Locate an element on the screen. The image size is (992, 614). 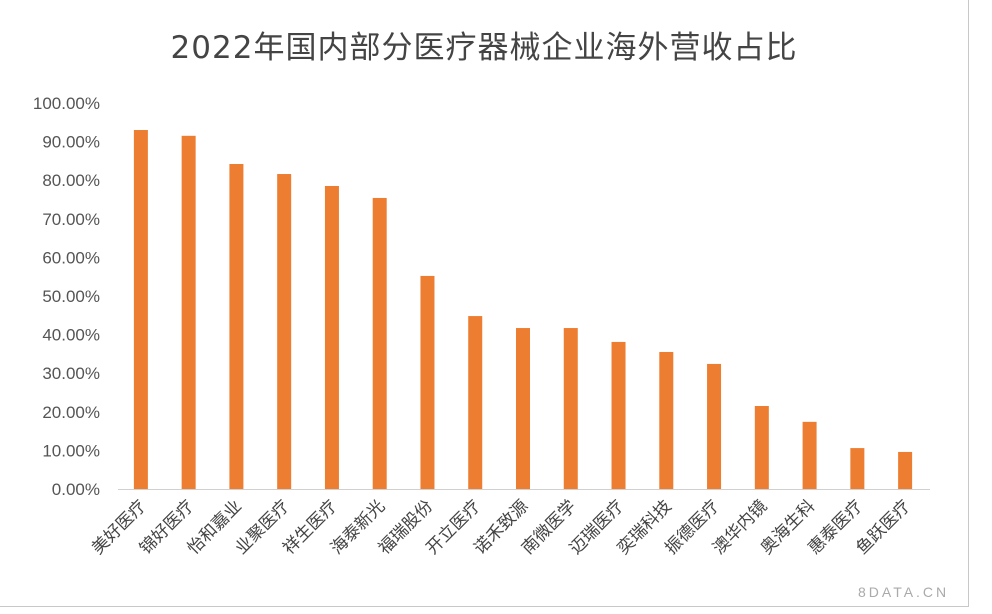
y-tick-label: 100.00% is located at coordinates (66, 103).